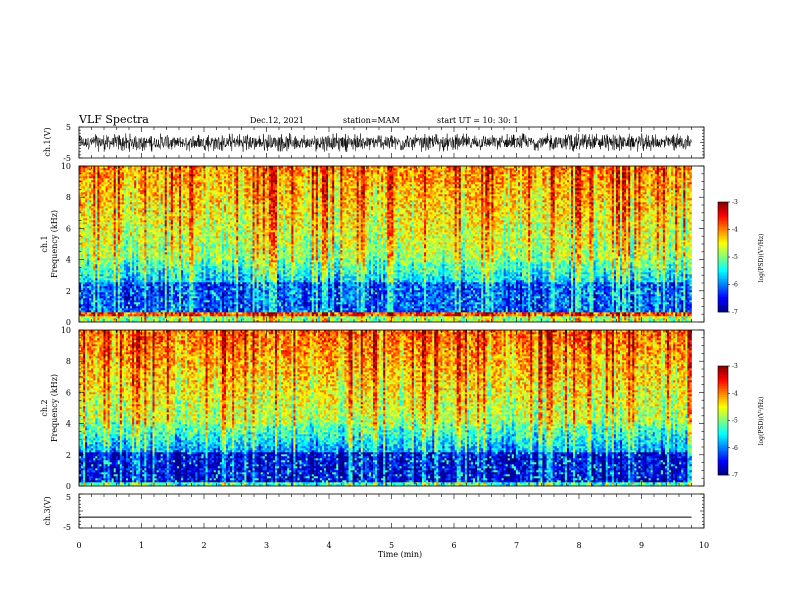 The image size is (792, 612). I want to click on time-tick-label: 7, so click(516, 545).